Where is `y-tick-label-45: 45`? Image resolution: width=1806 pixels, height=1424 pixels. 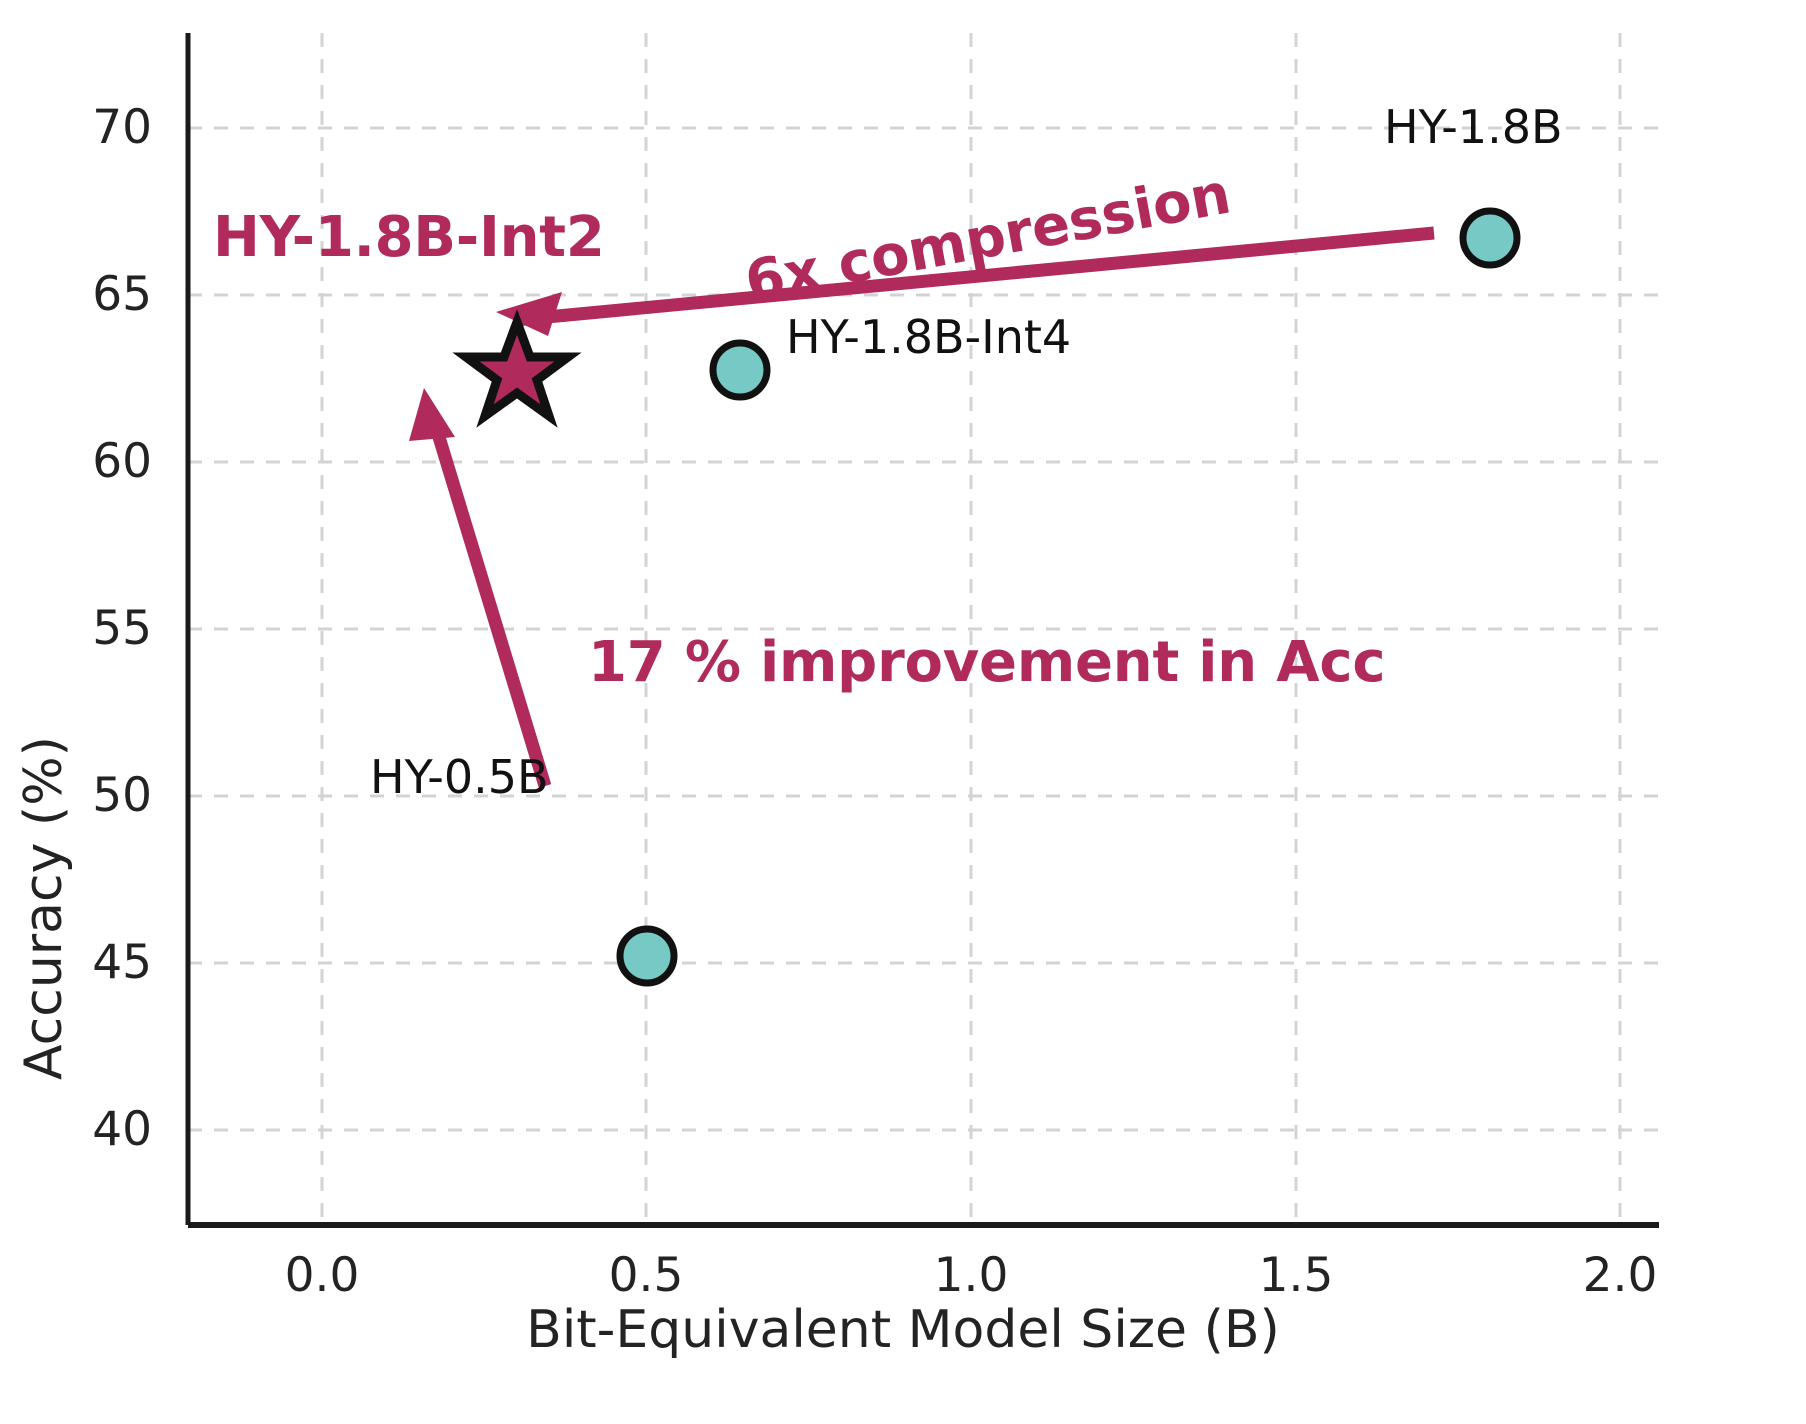
y-tick-label-45: 45 is located at coordinates (122, 962).